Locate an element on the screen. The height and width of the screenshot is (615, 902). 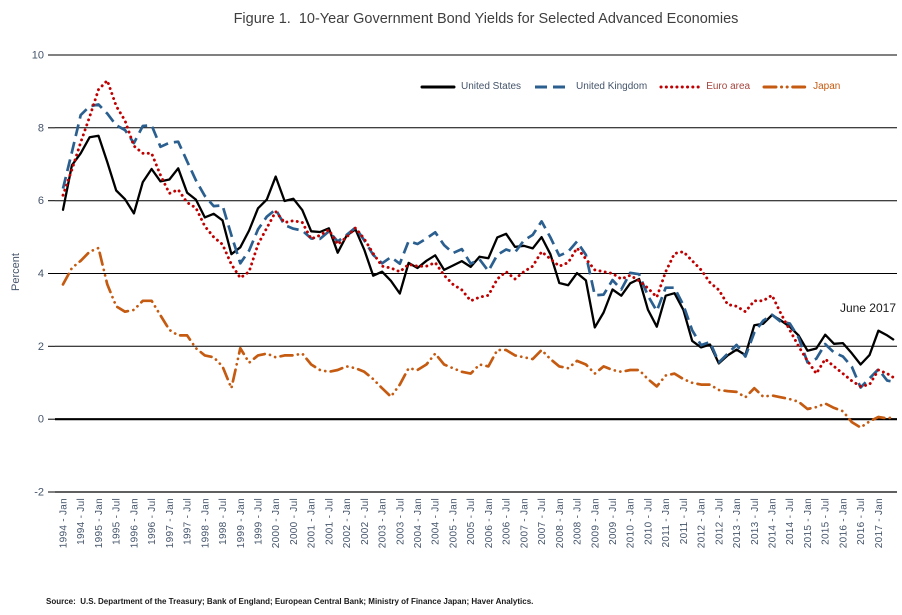
x-tick-label: 2007 - Jan is located at coordinates (524, 523).